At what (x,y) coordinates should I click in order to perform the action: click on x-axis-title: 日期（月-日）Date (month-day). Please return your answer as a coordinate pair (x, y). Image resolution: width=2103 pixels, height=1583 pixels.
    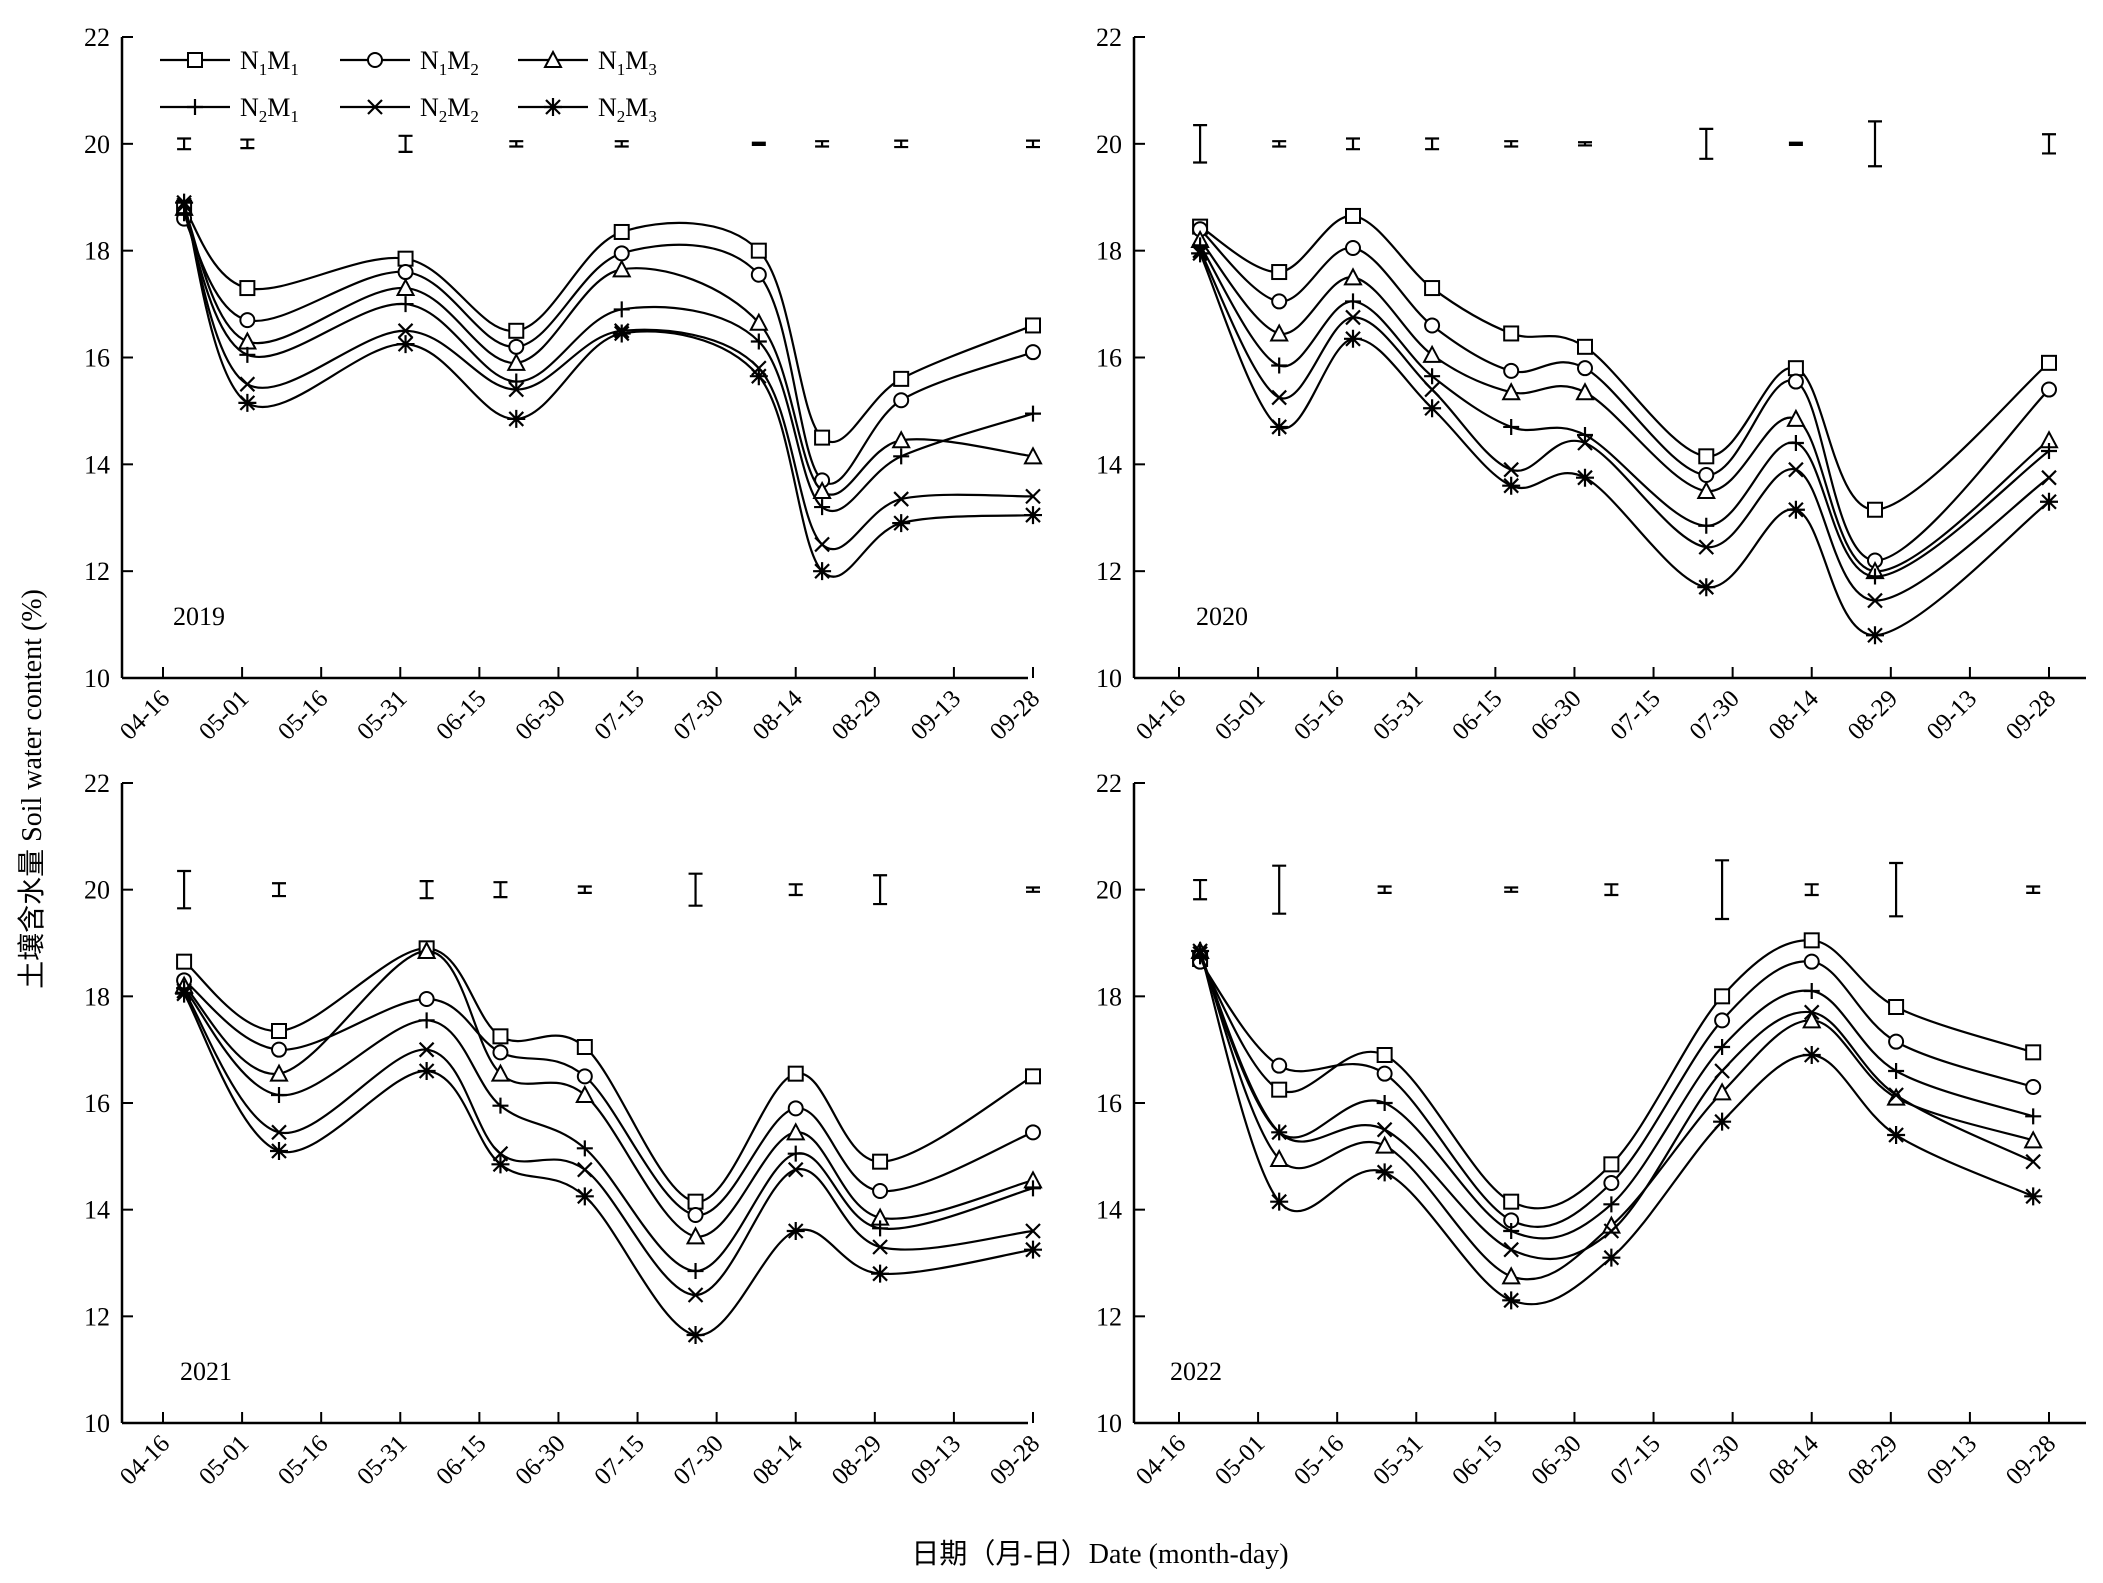
    Looking at the image, I should click on (1100, 1554).